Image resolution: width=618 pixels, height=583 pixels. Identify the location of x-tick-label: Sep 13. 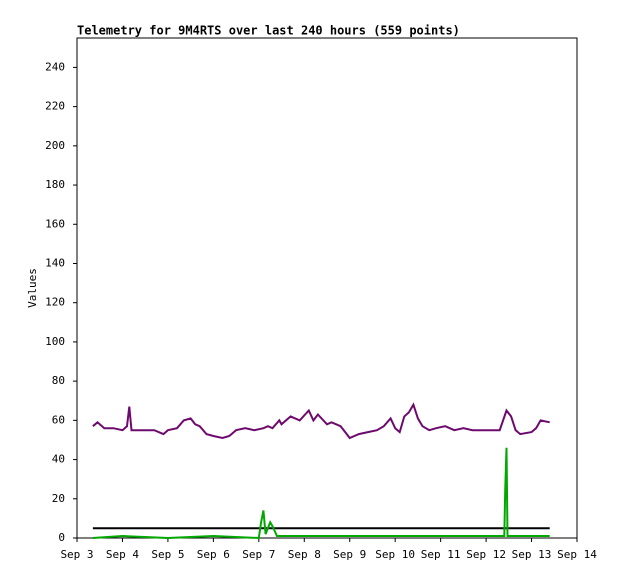
(532, 554).